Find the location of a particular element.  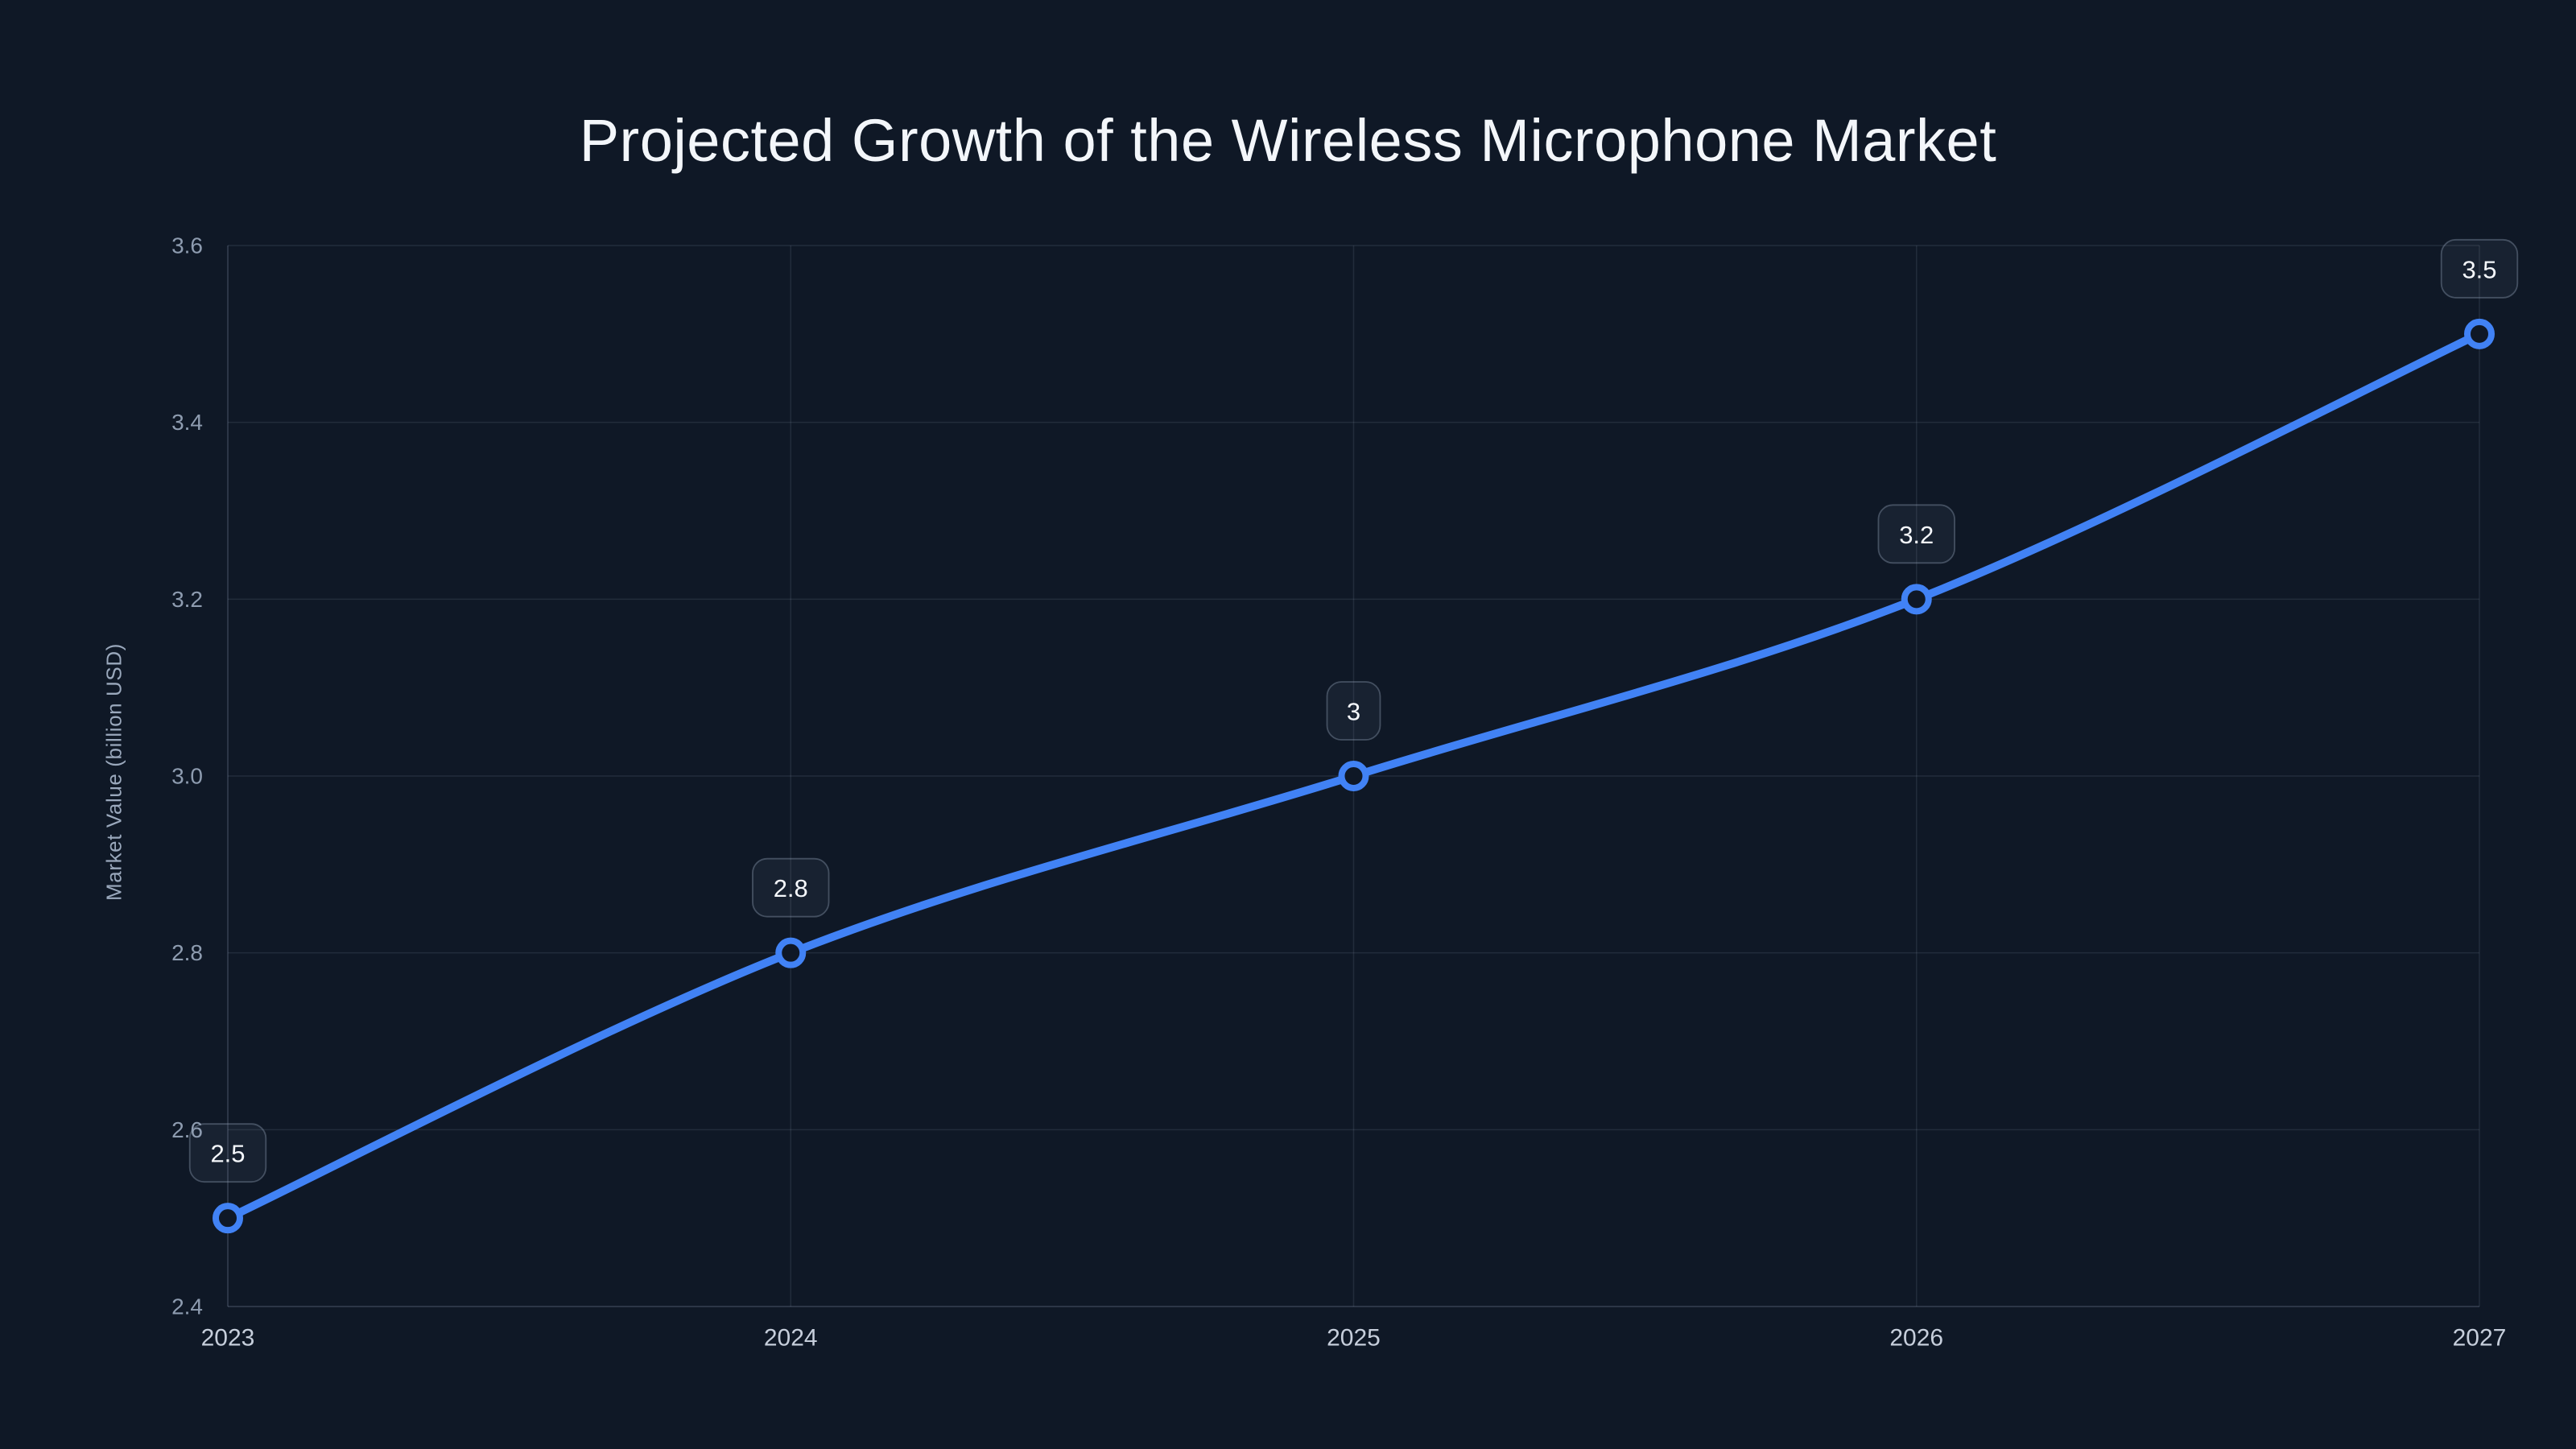

y-tick-label-3.0: 3.0 is located at coordinates (187, 776).